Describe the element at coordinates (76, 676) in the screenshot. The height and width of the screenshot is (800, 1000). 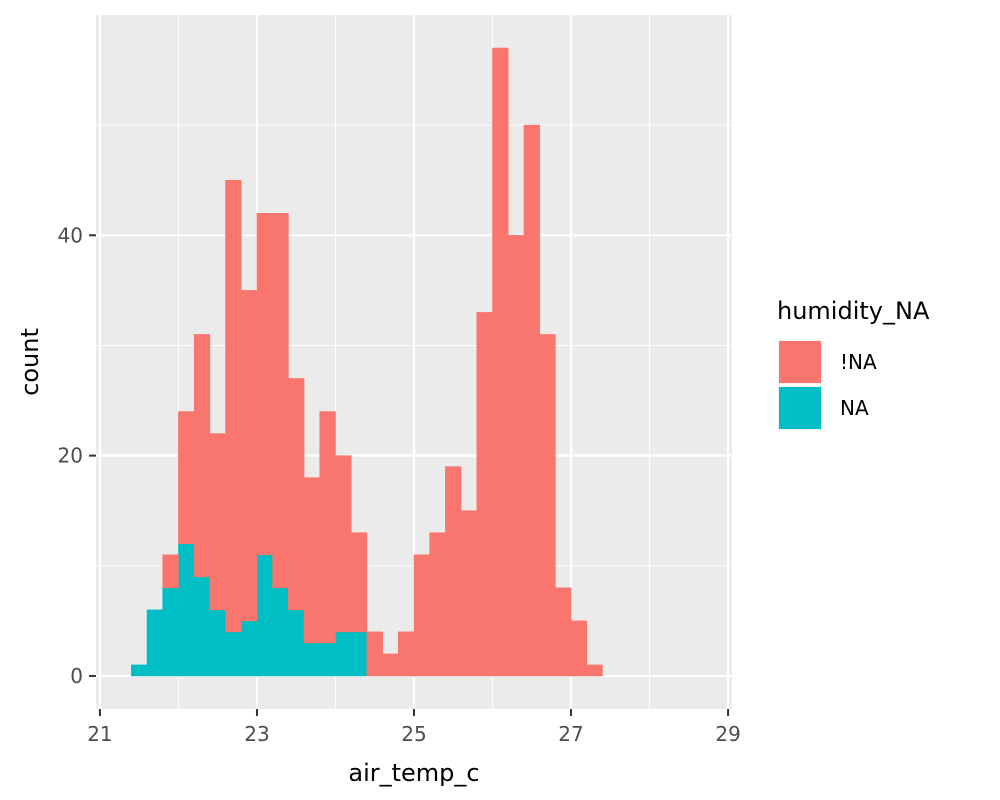
I see `y-tick-label: 0` at that location.